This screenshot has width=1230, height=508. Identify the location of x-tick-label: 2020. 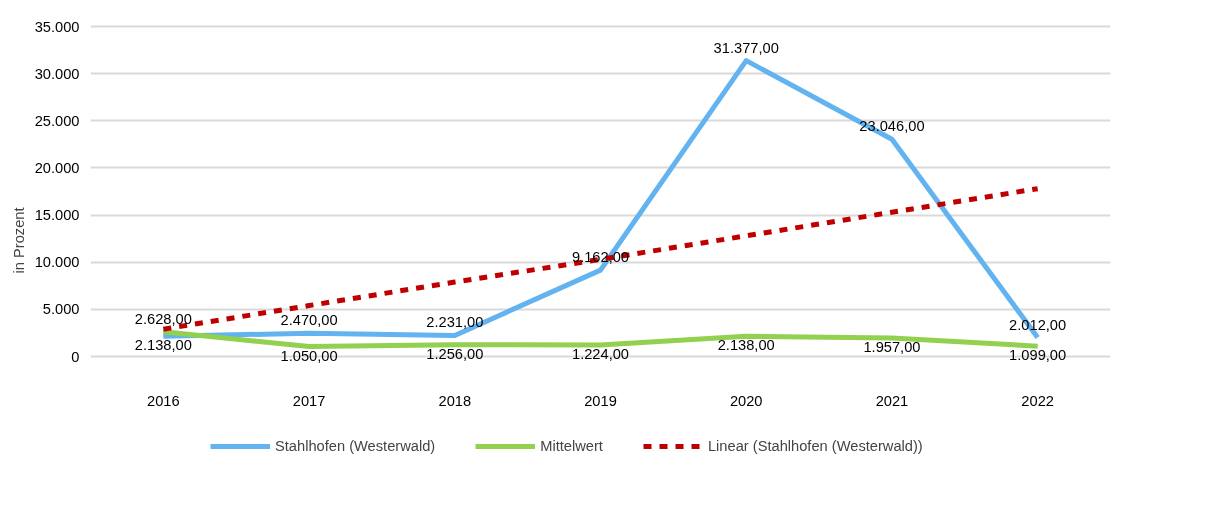
(746, 400).